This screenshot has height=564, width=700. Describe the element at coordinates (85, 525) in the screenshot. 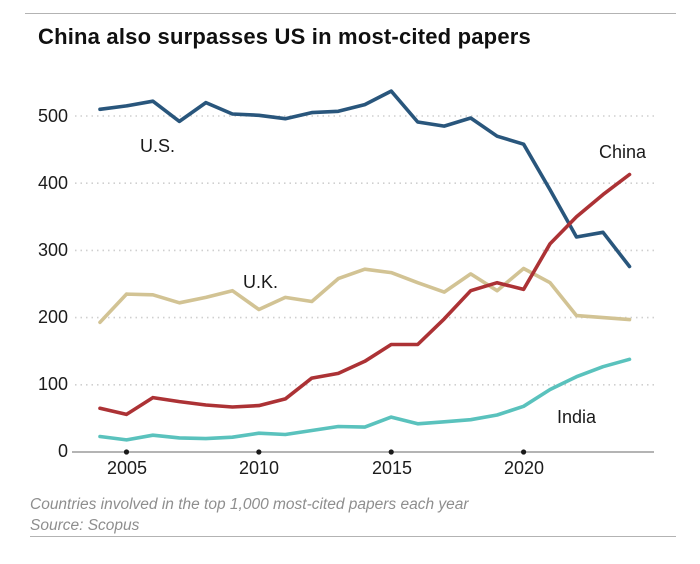

I see `chart-source: Source: Scopus` at that location.